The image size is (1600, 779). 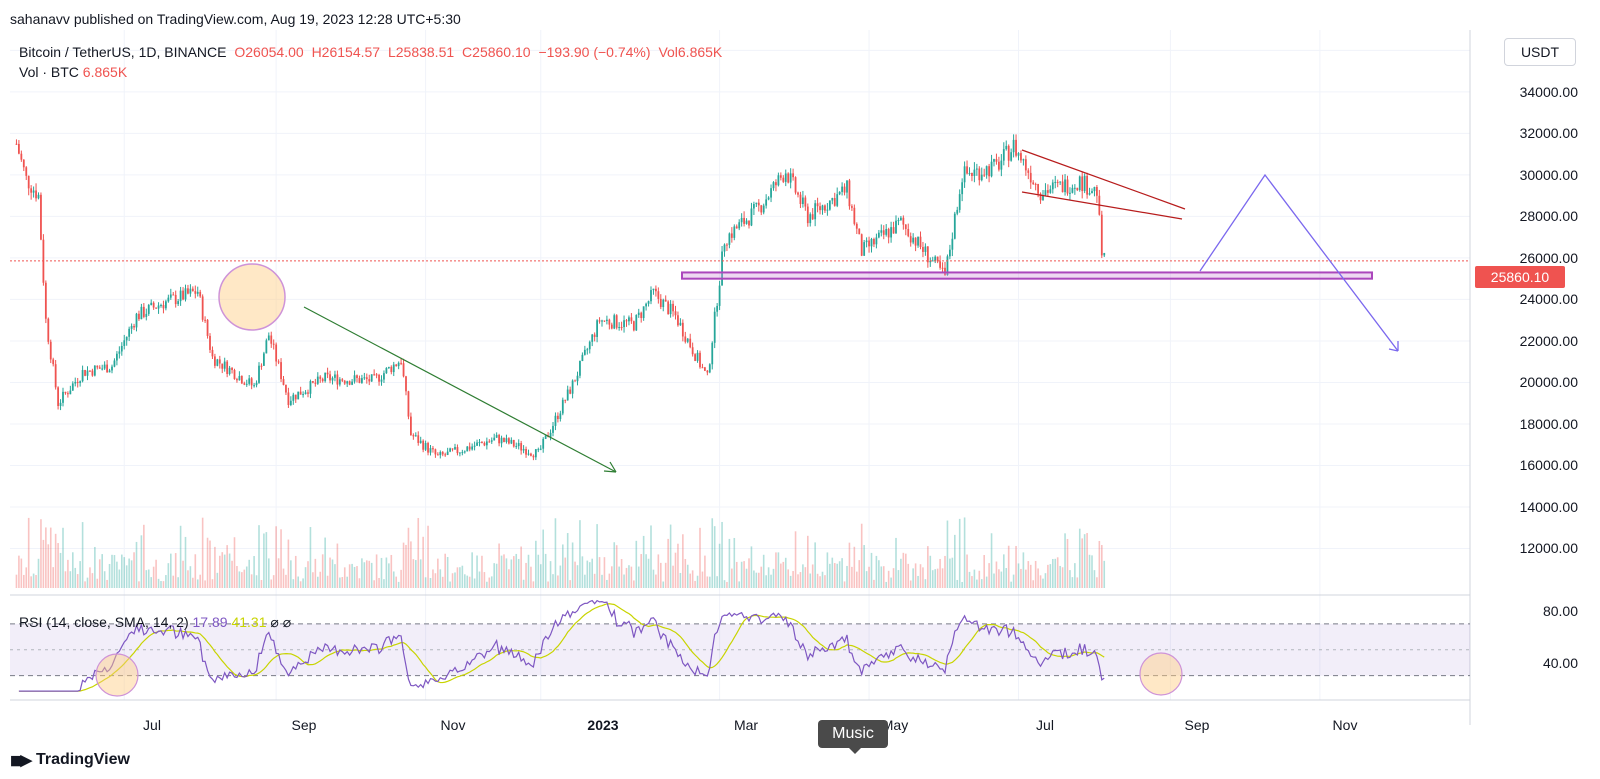 What do you see at coordinates (269, 52) in the screenshot?
I see `open-value: O26054.00` at bounding box center [269, 52].